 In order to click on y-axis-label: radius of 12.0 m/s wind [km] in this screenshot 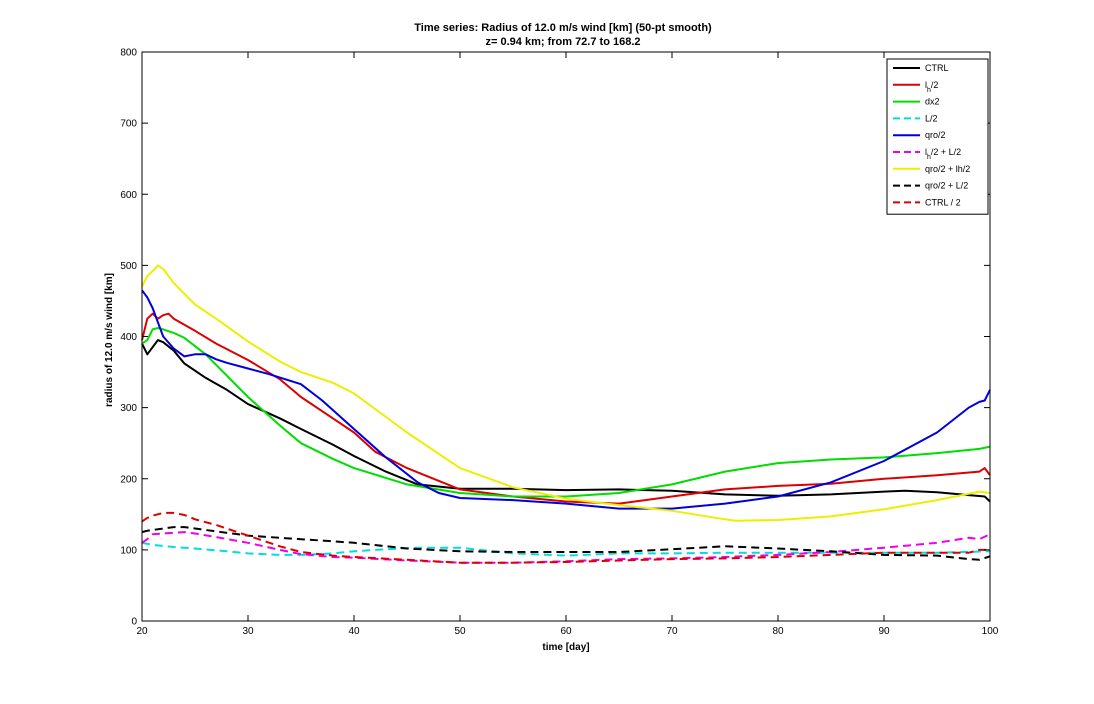, I will do `click(109, 340)`.